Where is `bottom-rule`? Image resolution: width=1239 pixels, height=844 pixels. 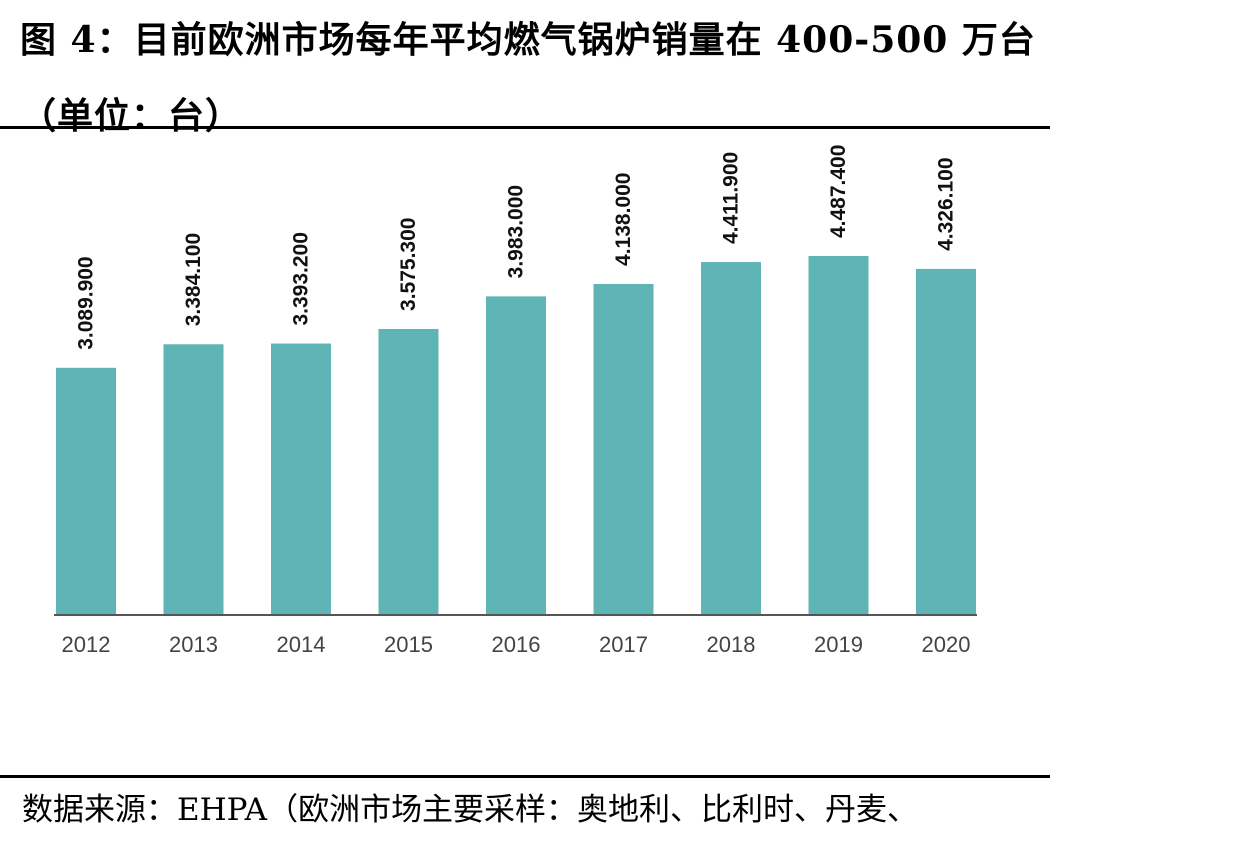
bottom-rule is located at coordinates (525, 776).